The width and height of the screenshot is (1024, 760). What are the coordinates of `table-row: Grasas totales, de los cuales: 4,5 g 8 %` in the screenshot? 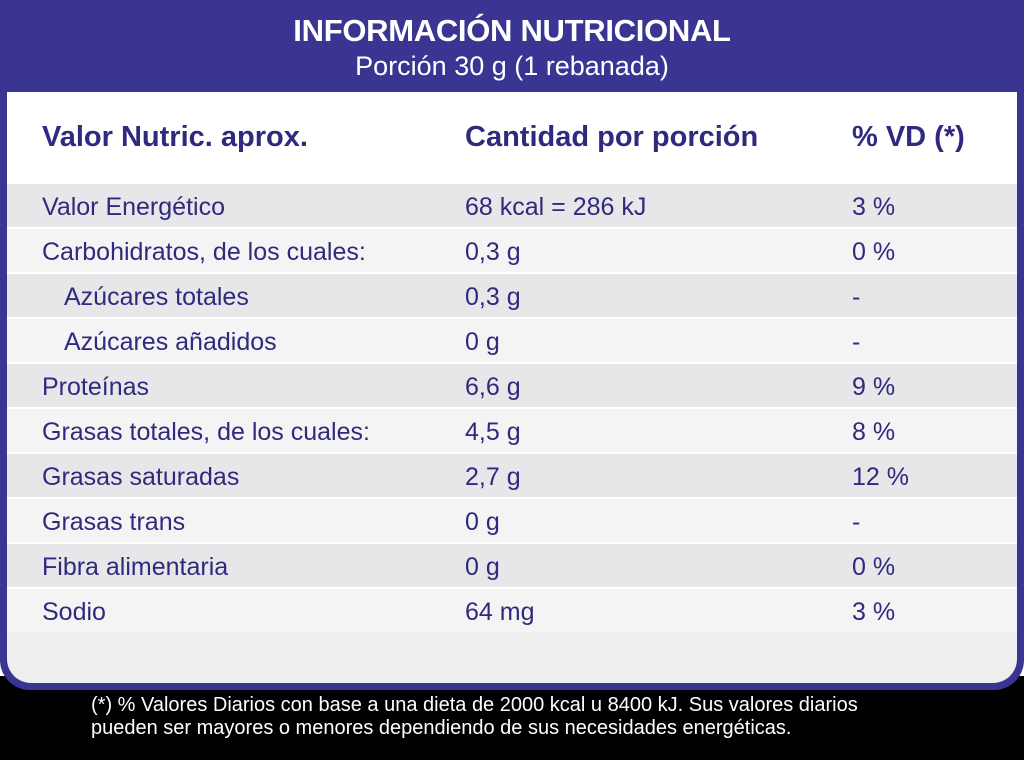 It's located at (512, 429).